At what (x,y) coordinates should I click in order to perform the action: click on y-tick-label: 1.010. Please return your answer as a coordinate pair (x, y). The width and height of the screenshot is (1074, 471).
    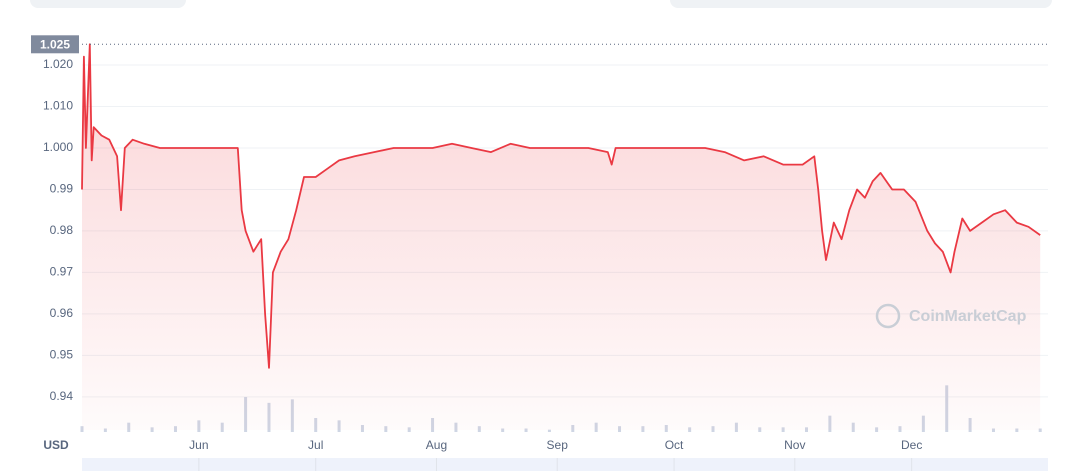
    Looking at the image, I should click on (58, 106).